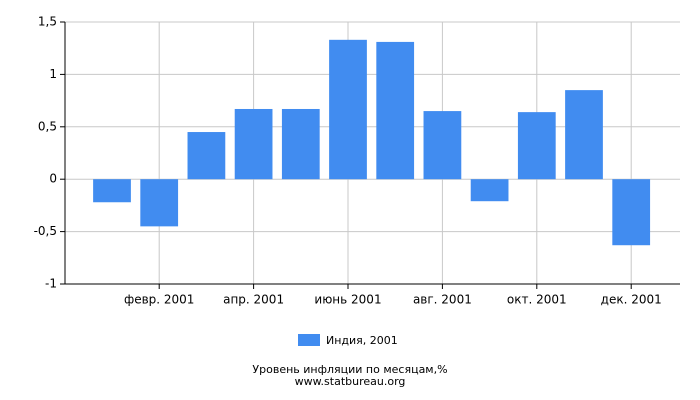 The width and height of the screenshot is (700, 400). Describe the element at coordinates (53, 179) in the screenshot. I see `y-tick-label: 0` at that location.